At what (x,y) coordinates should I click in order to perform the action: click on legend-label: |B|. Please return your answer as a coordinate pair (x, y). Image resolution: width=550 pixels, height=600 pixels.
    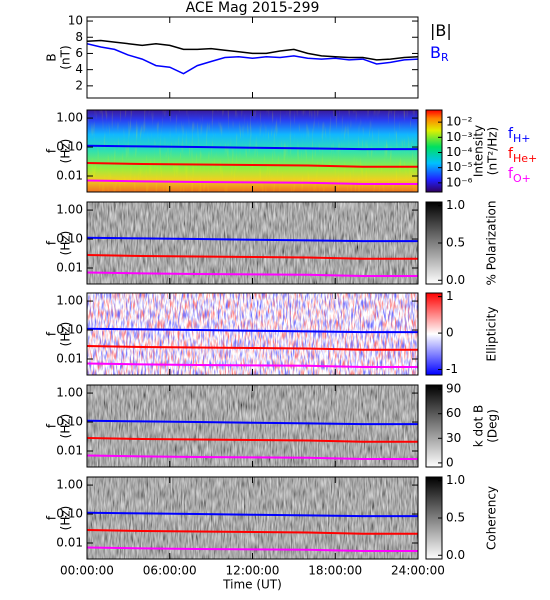
    Looking at the image, I should click on (441, 30).